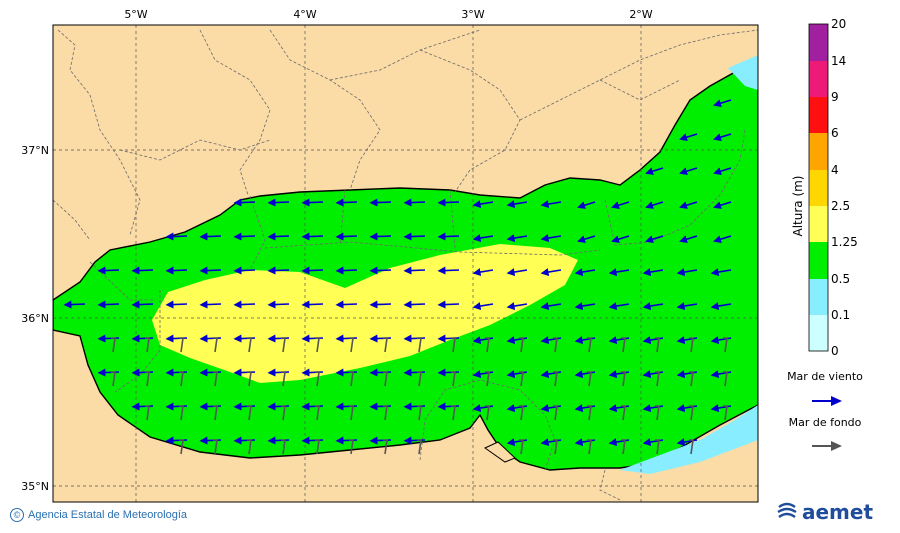 The height and width of the screenshot is (533, 900). Describe the element at coordinates (838, 24) in the screenshot. I see `legend-level: 20` at that location.